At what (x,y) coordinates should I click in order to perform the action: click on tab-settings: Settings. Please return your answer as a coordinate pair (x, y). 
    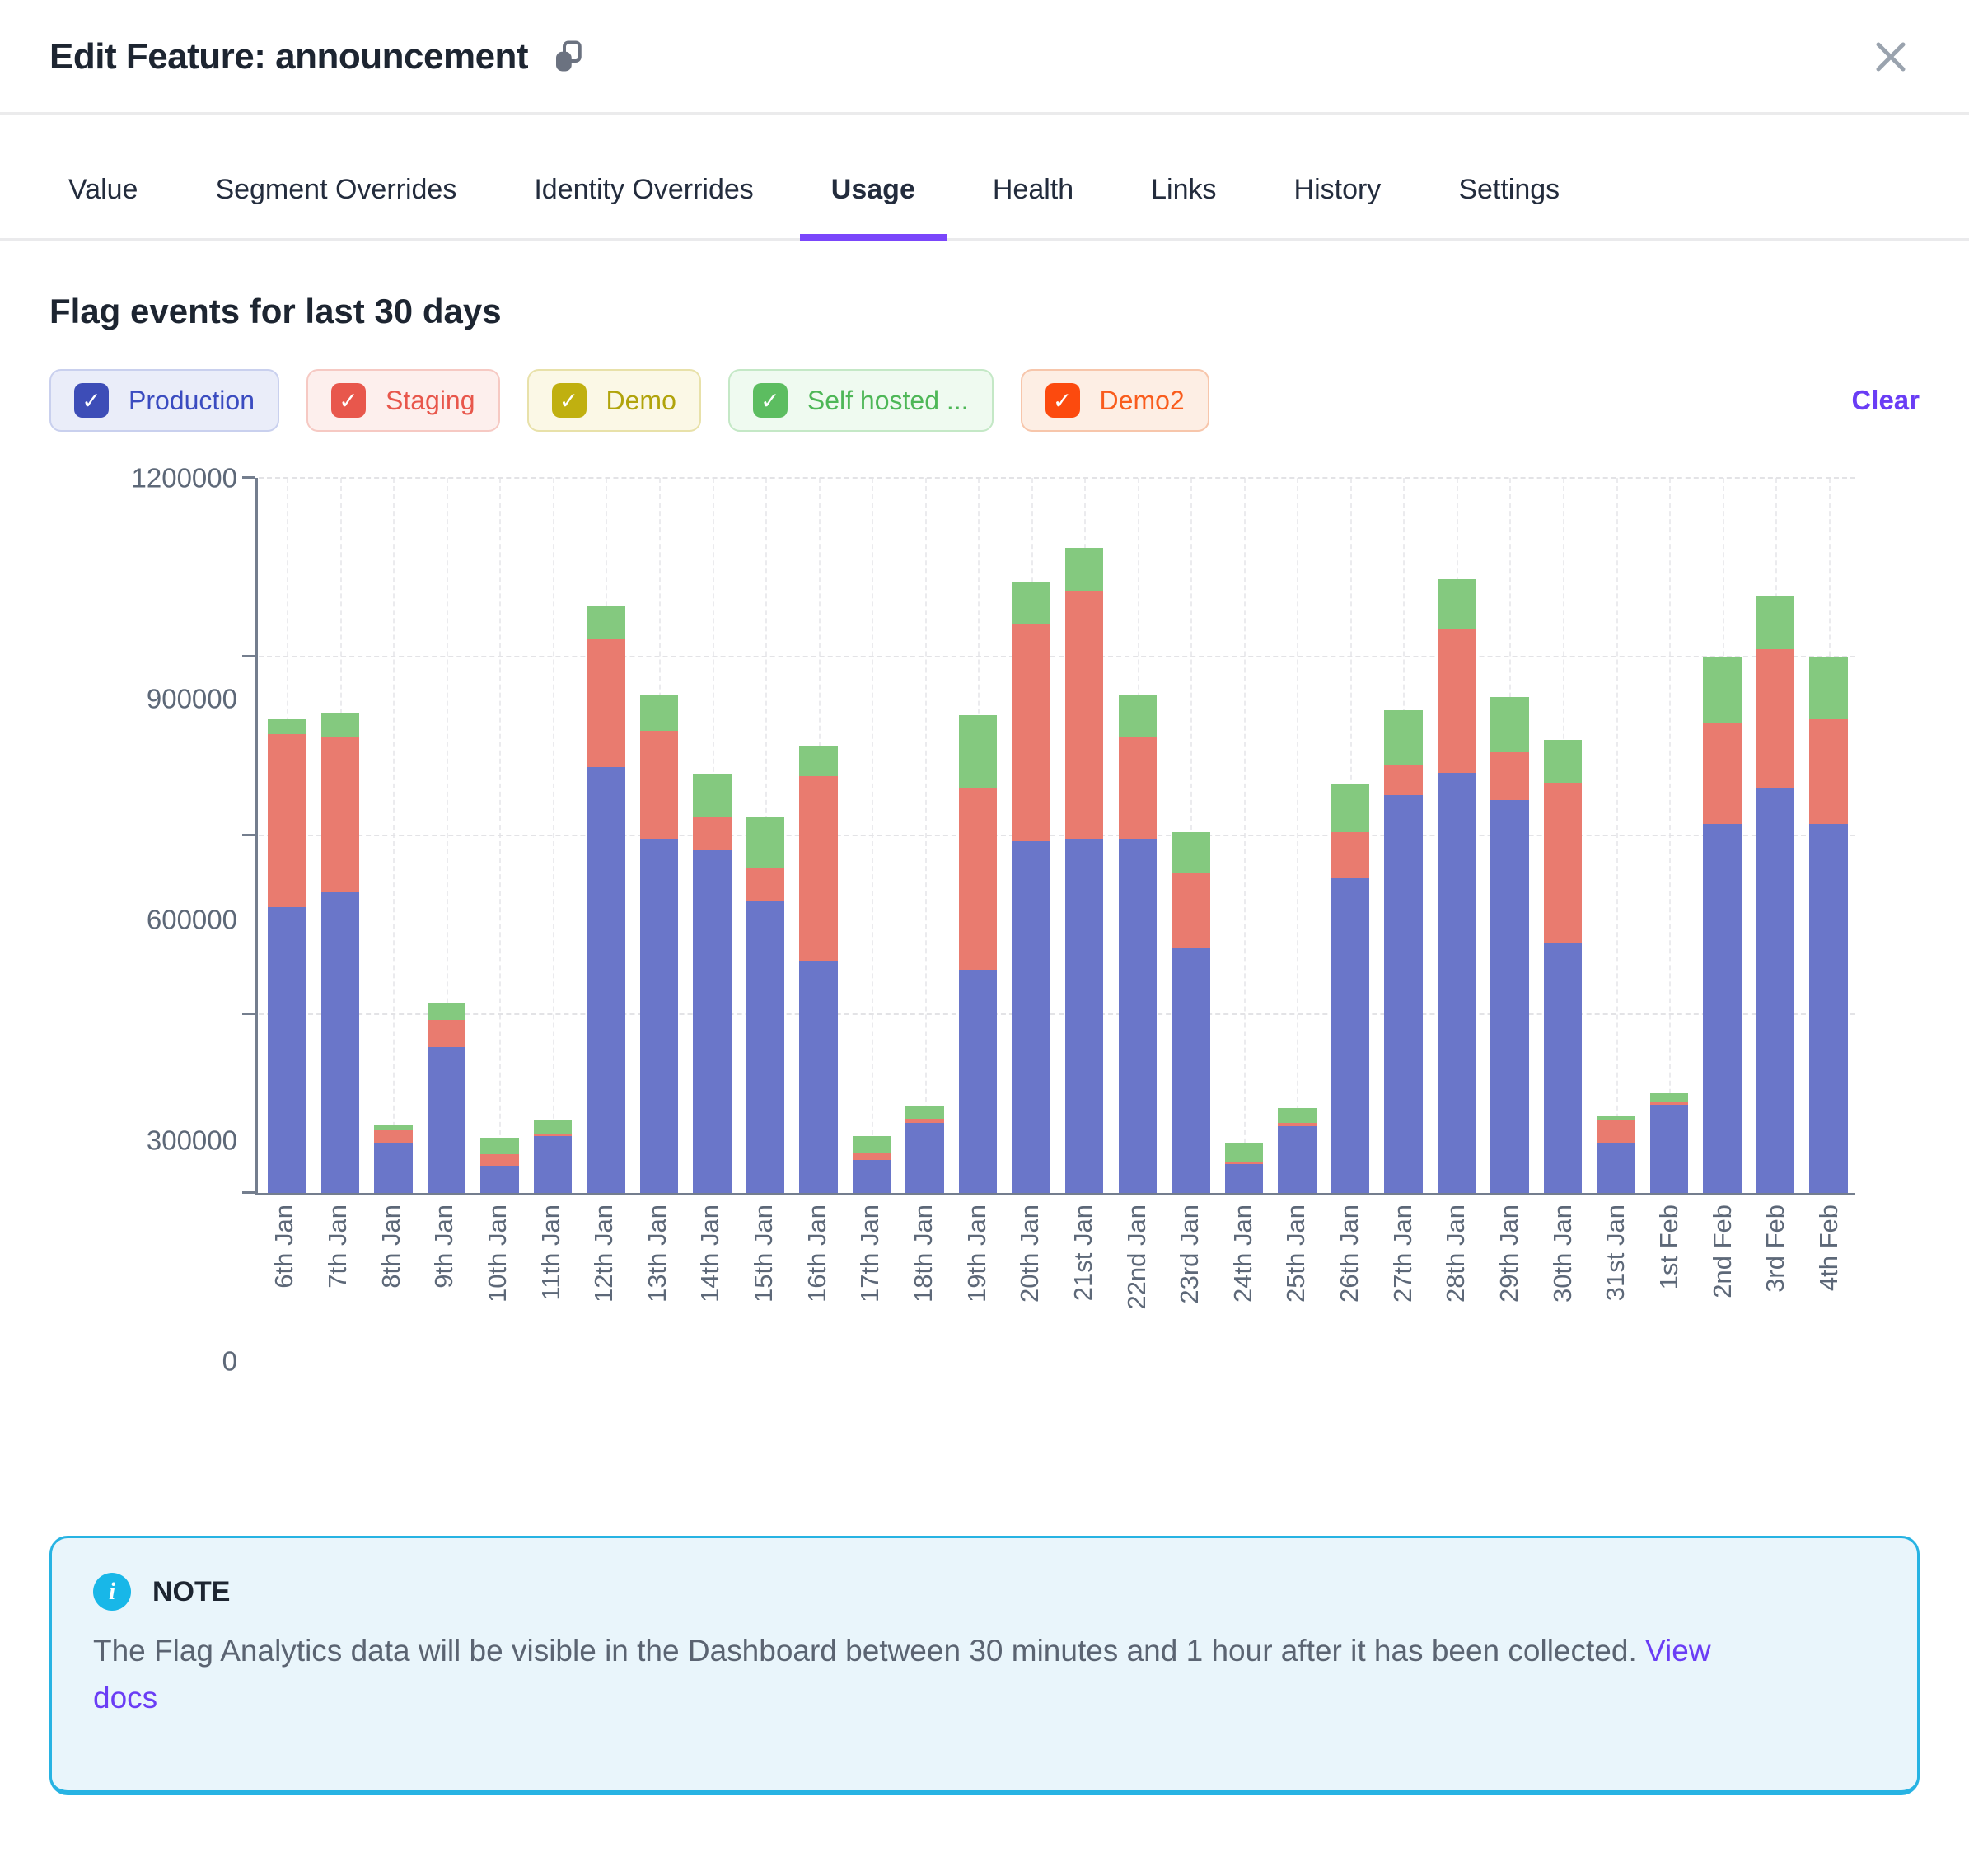
    Looking at the image, I should click on (1509, 190).